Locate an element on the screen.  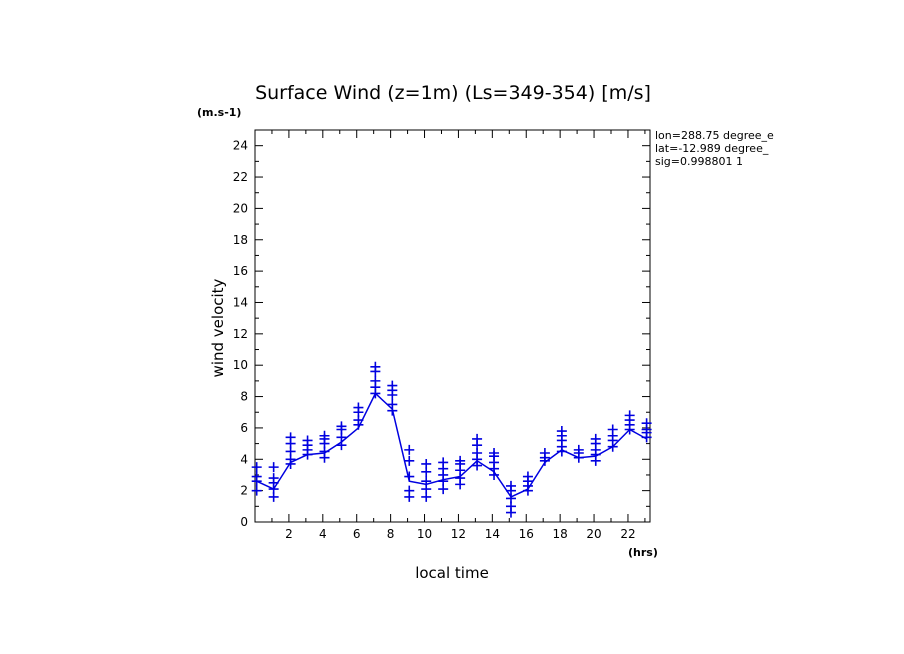
x-tick-label: 6 is located at coordinates (357, 534).